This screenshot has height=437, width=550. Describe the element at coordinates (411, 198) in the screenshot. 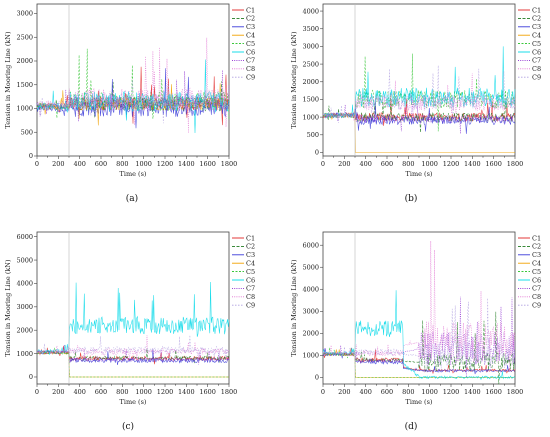

I see `panel-caption: (b)` at that location.